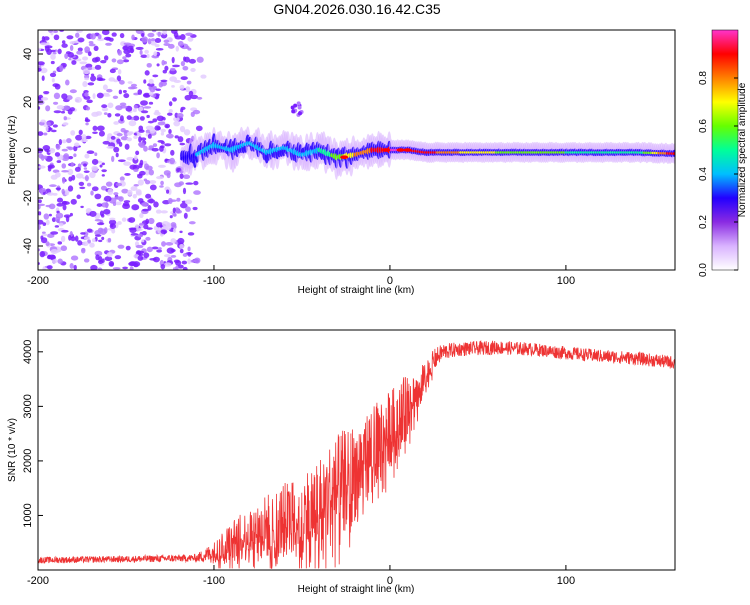 This screenshot has width=750, height=605. I want to click on spectrogram-xlabel: Height of straight line (km), so click(356, 290).